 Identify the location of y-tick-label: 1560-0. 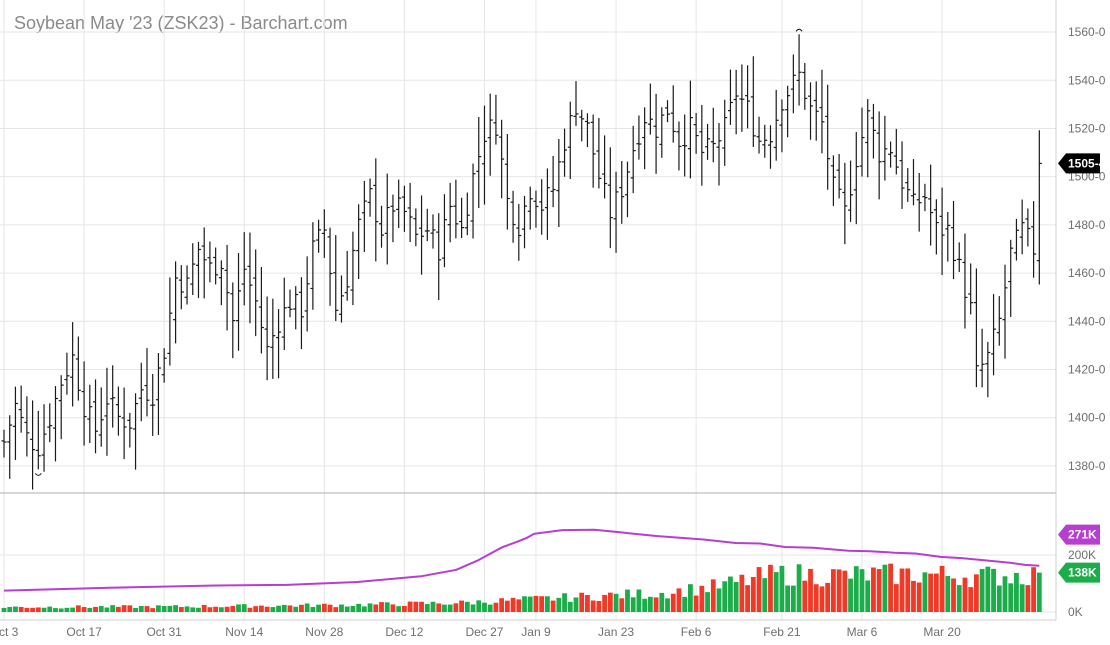
(1087, 32).